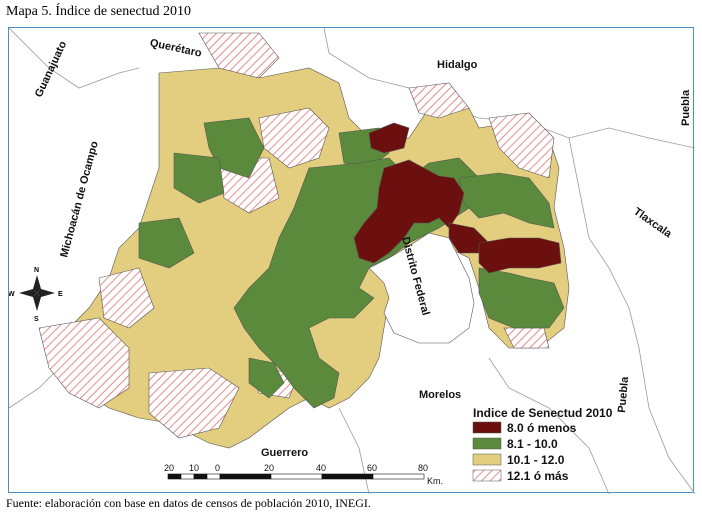 Image resolution: width=702 pixels, height=514 pixels. What do you see at coordinates (194, 403) in the screenshot?
I see `region-hatched-s` at bounding box center [194, 403].